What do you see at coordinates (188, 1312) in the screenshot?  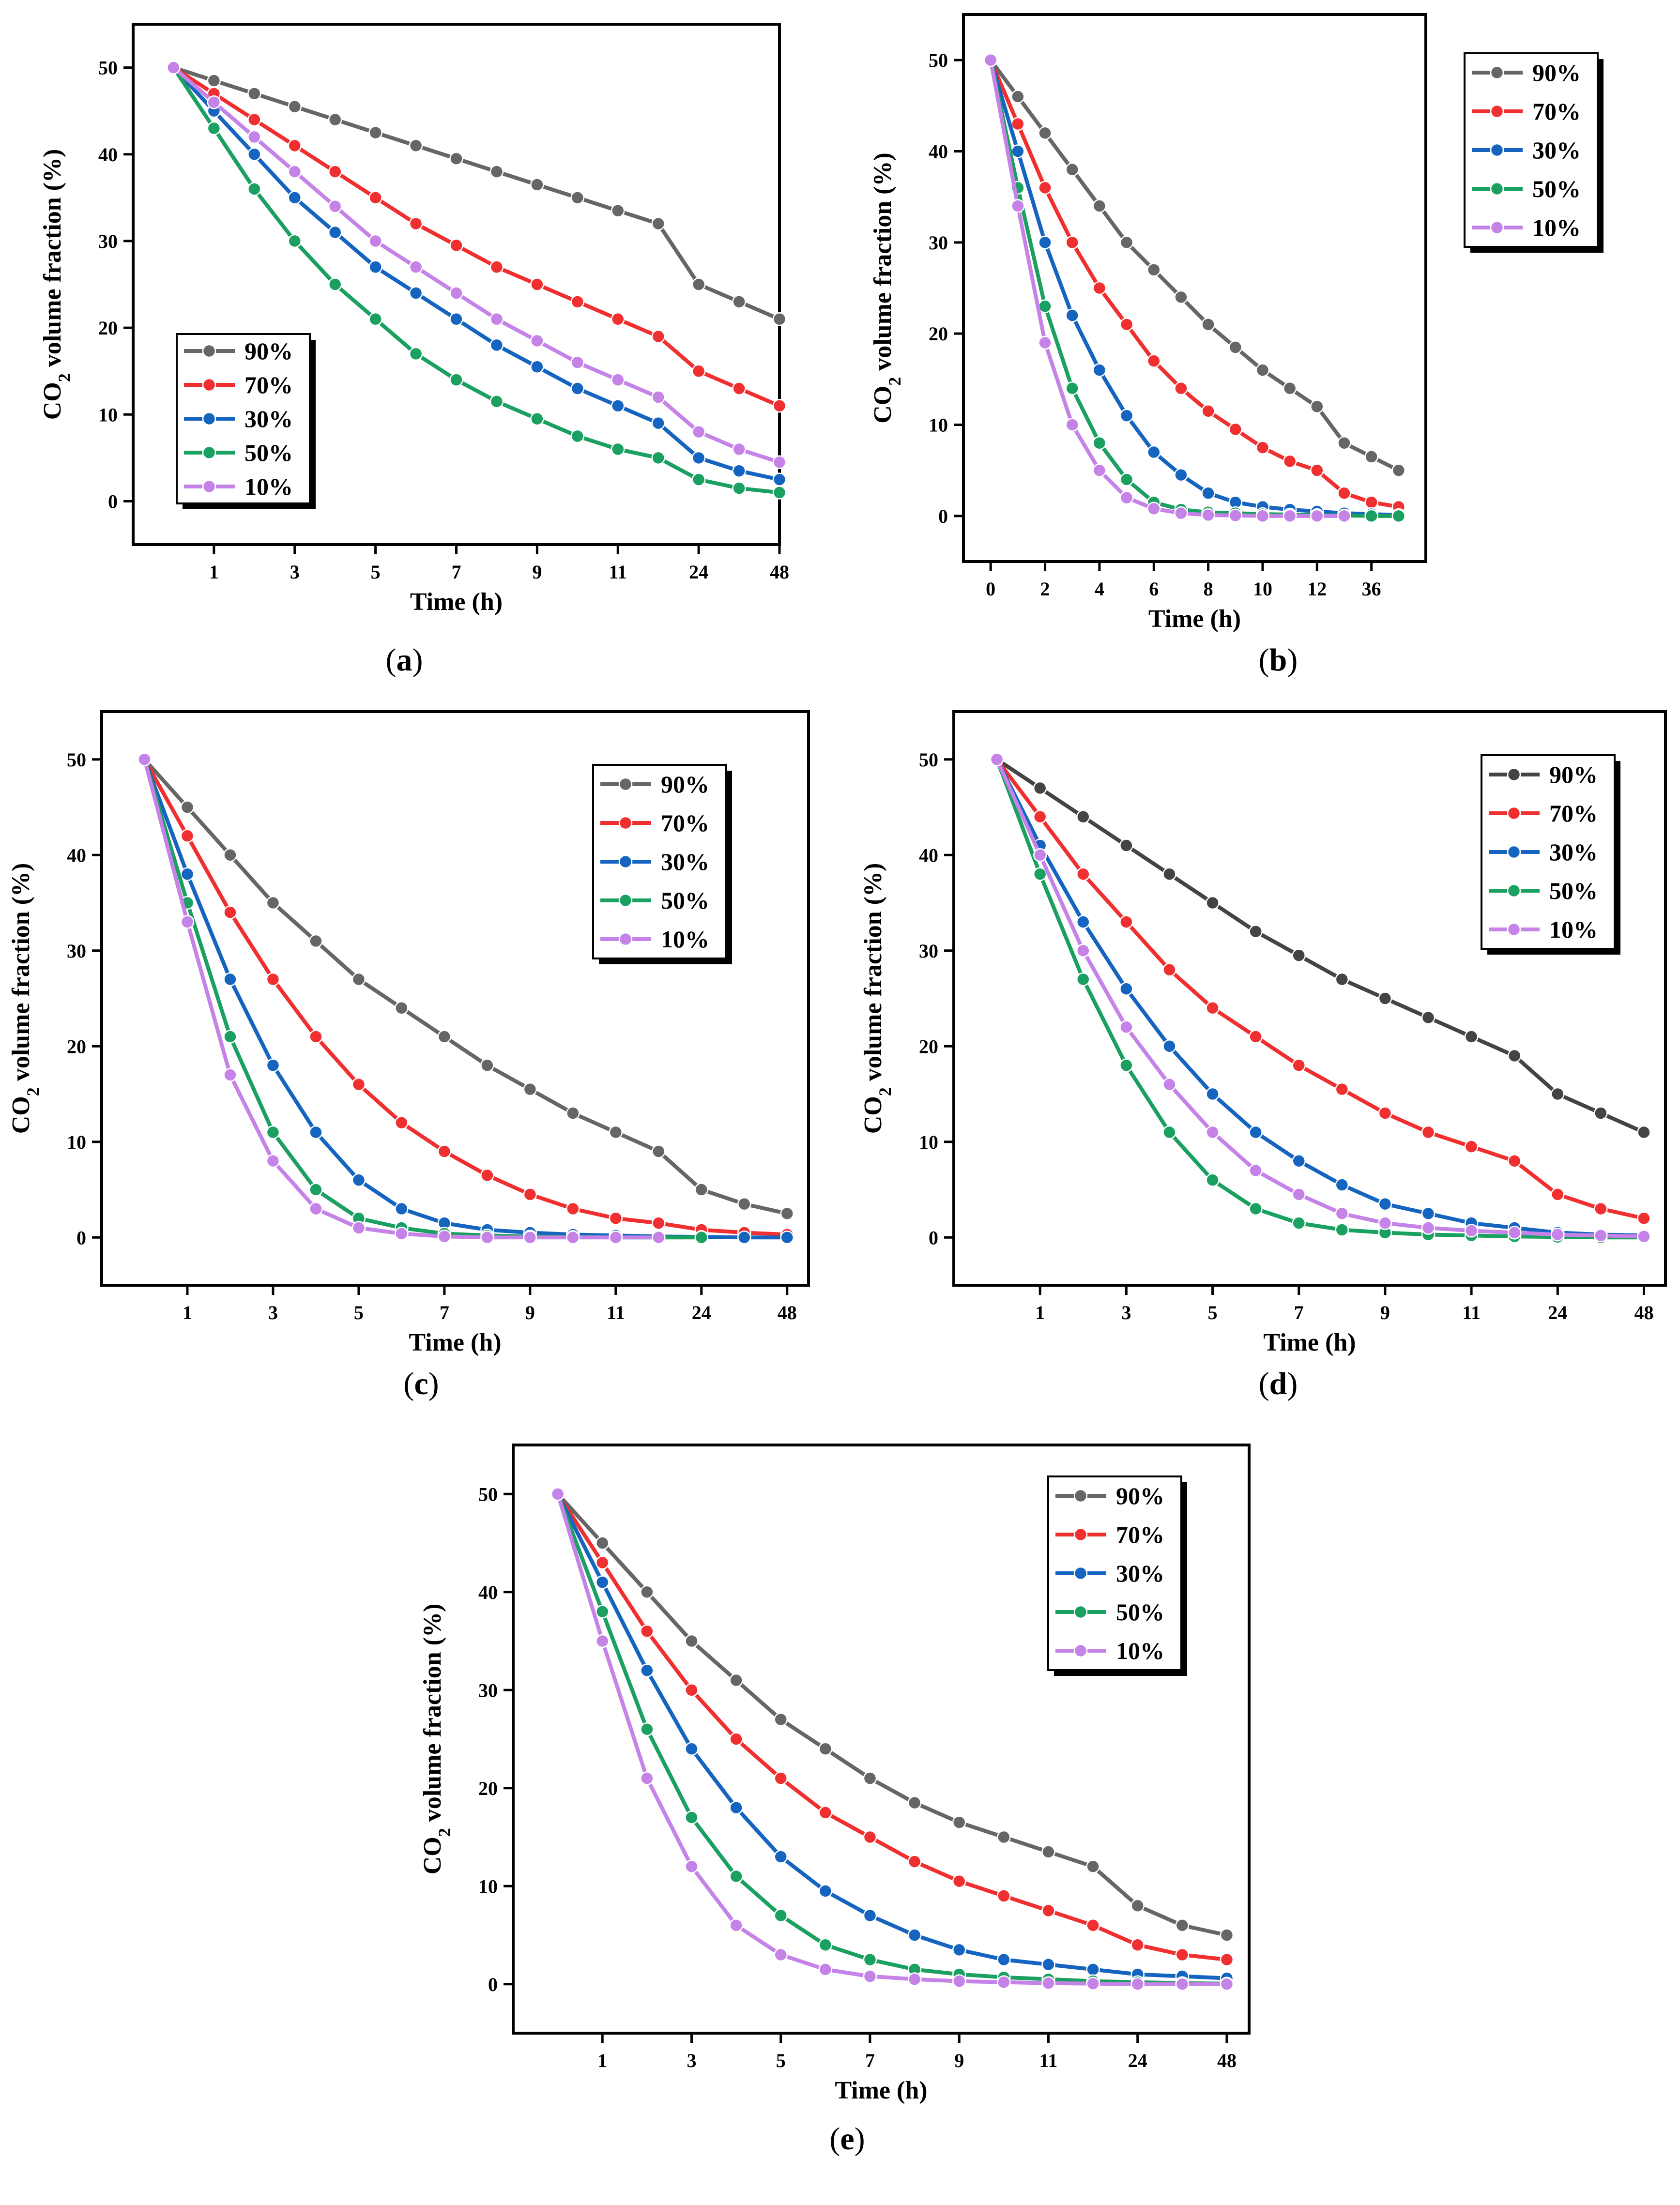 I see `x-tick-label: 1` at bounding box center [188, 1312].